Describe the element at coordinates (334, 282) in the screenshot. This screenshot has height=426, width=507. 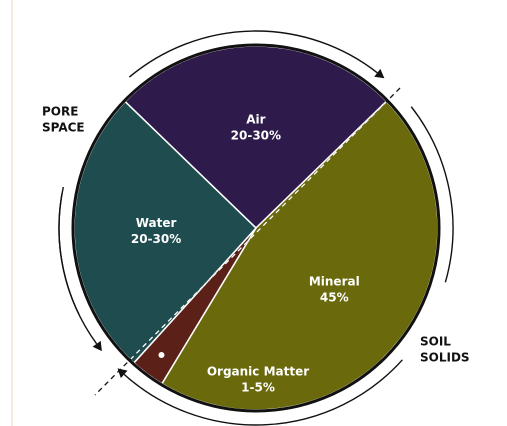
I see `slice-label: Mineral` at that location.